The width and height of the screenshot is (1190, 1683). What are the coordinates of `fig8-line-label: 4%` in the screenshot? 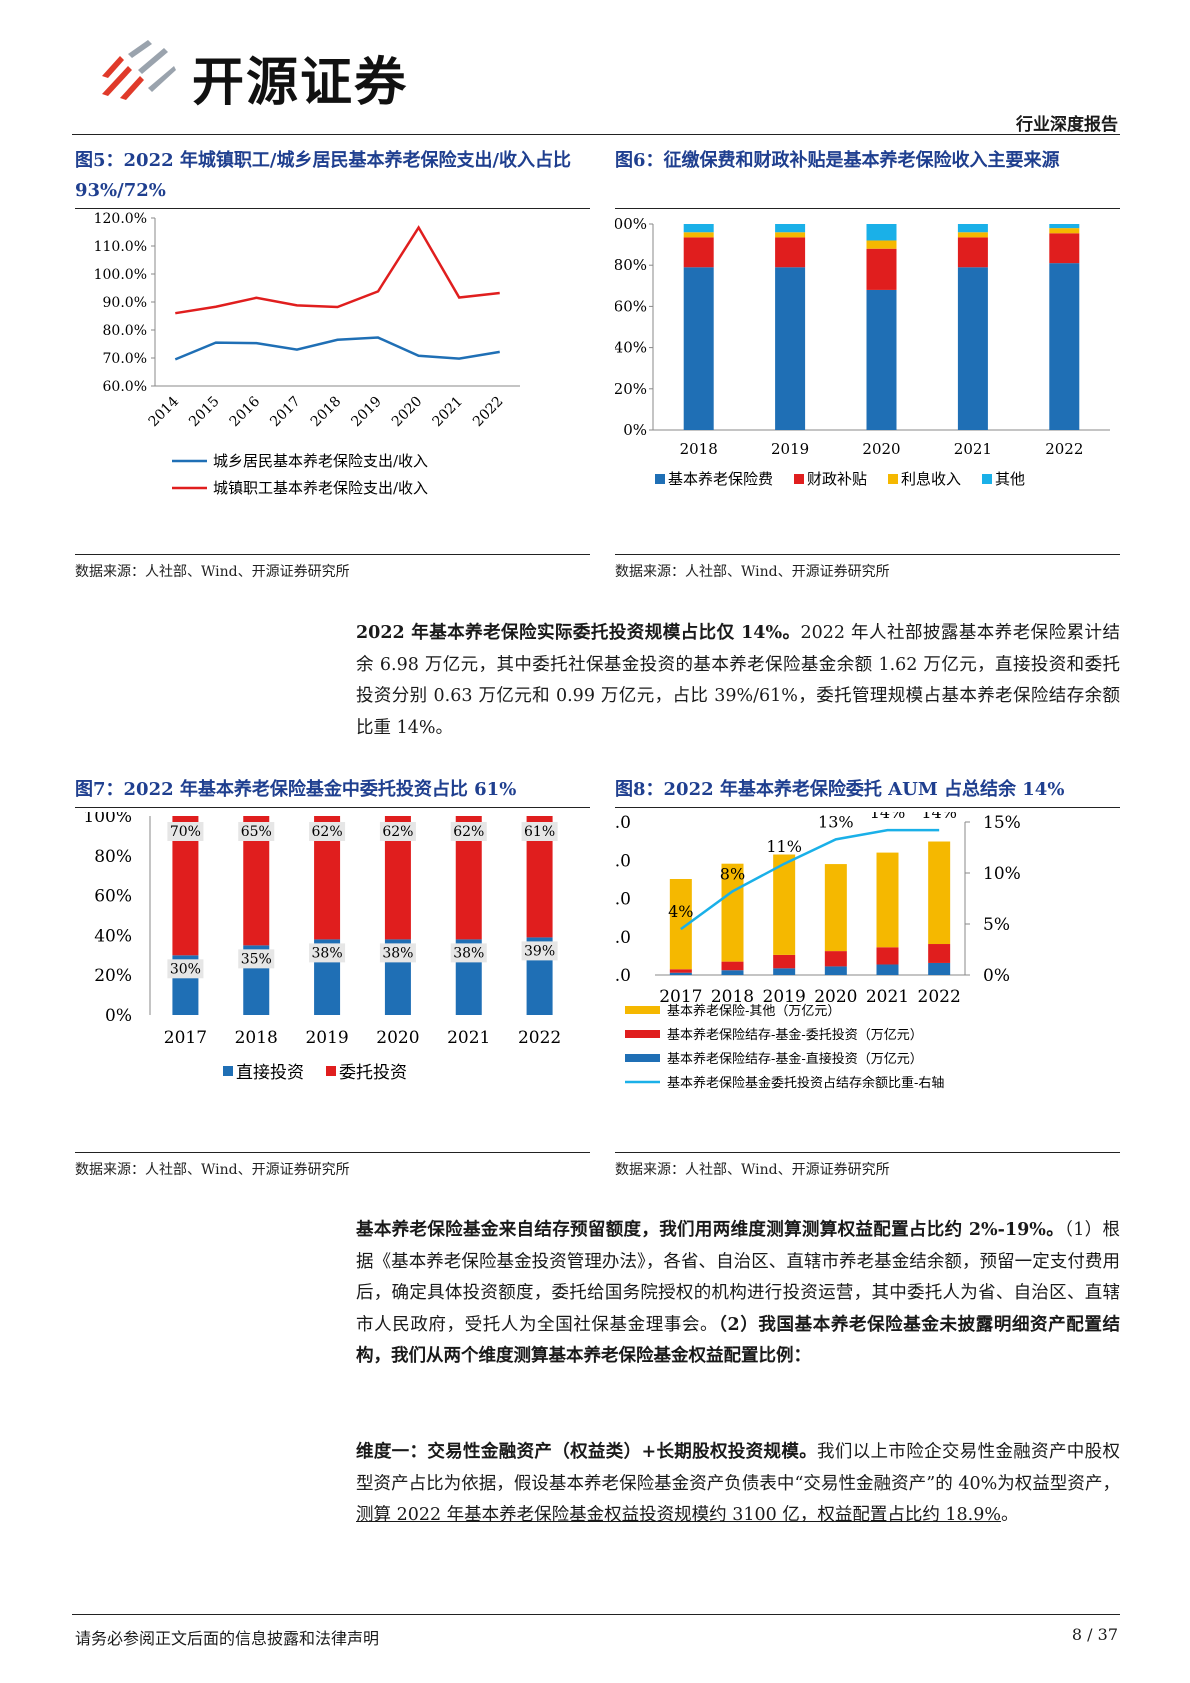 It's located at (680, 911).